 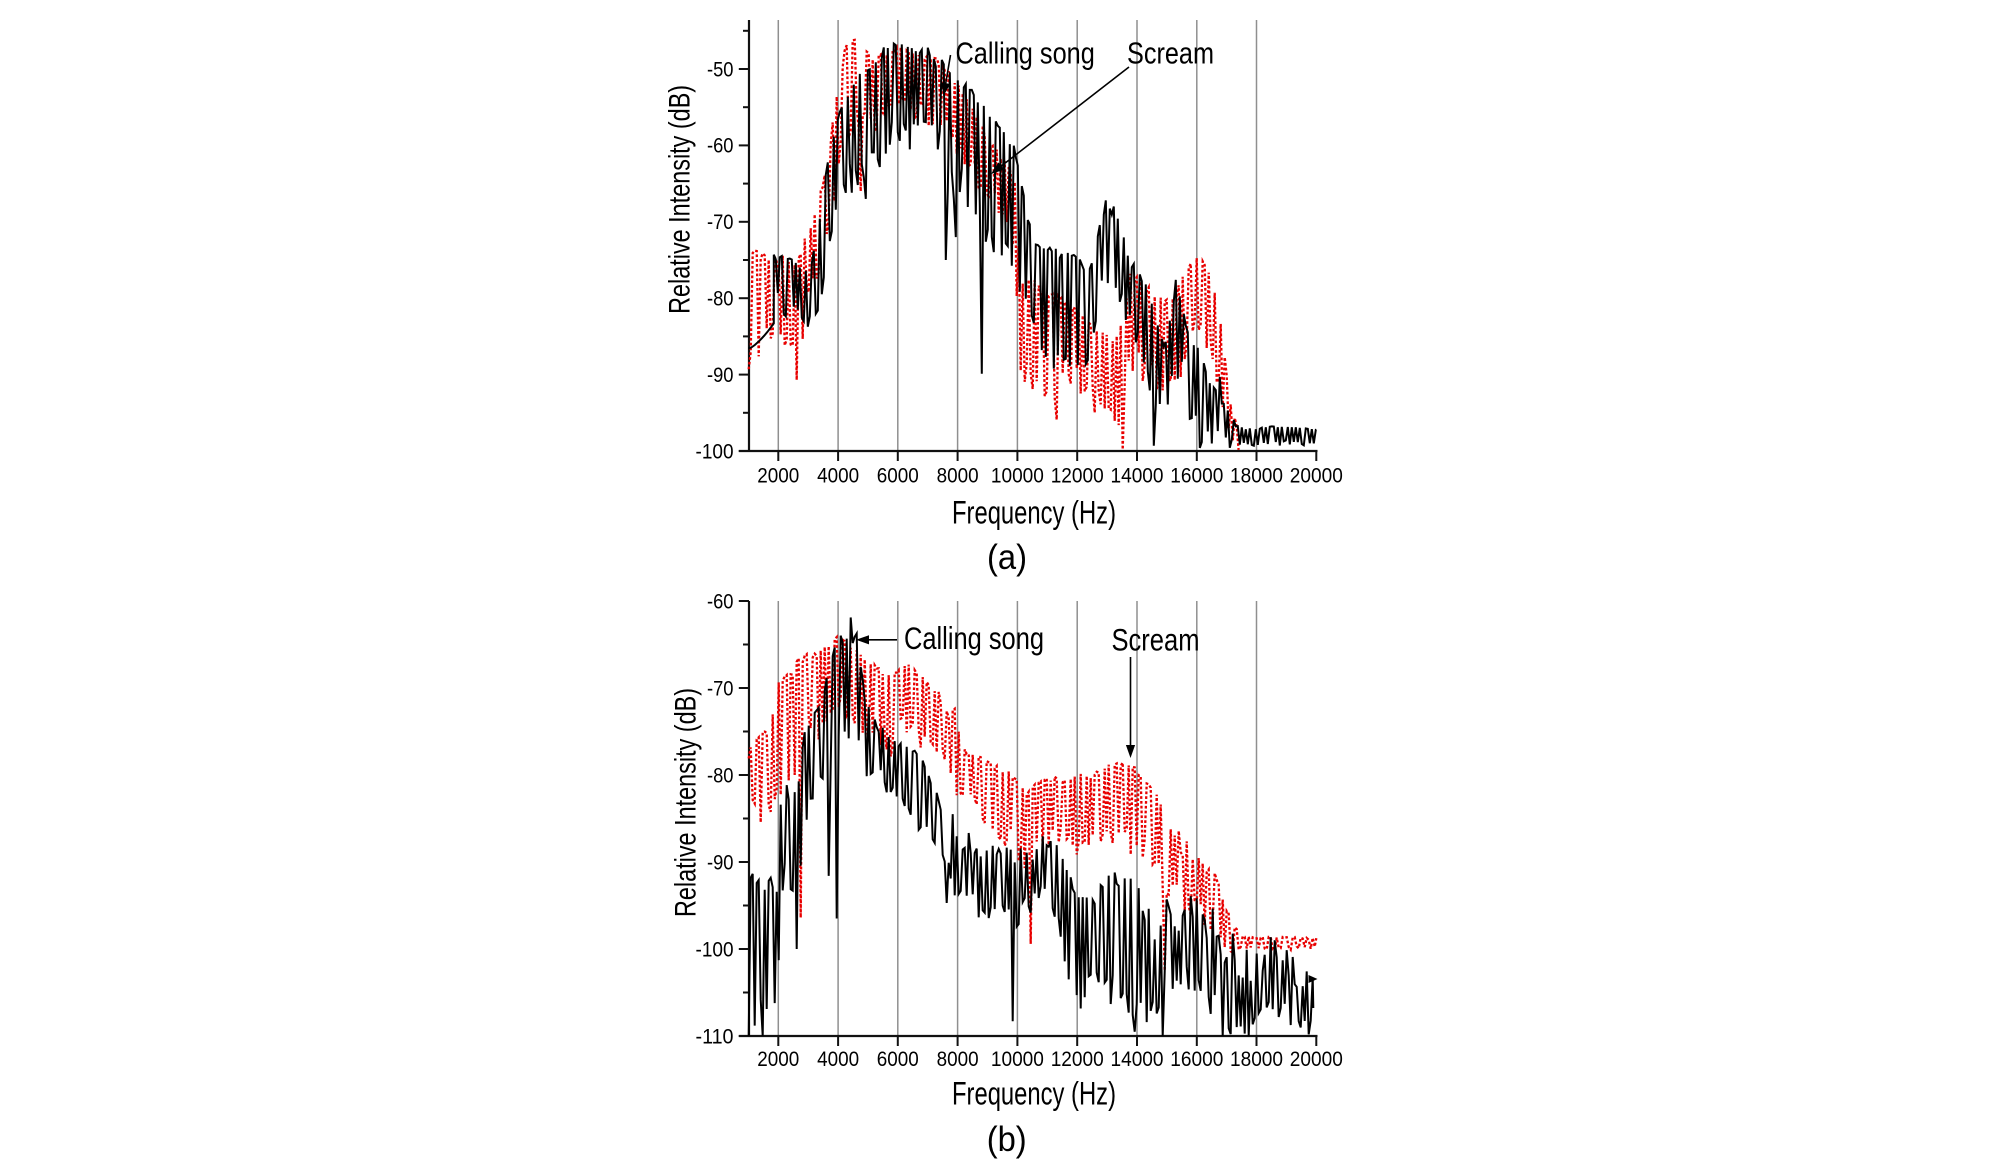 I want to click on svg-text: -110, so click(x=715, y=1036).